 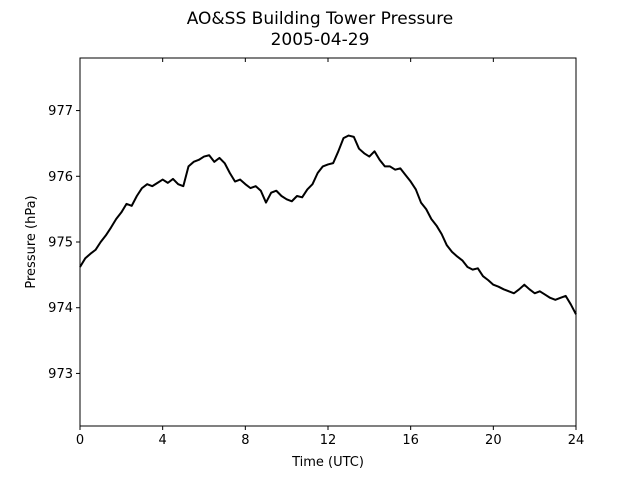 I want to click on y-axis-ticks: 973 974 975 976 977, so click(x=64, y=243).